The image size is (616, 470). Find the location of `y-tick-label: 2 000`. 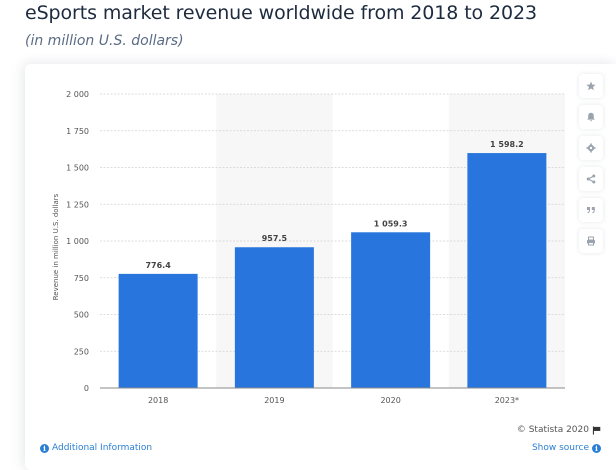

y-tick-label: 2 000 is located at coordinates (77, 94).